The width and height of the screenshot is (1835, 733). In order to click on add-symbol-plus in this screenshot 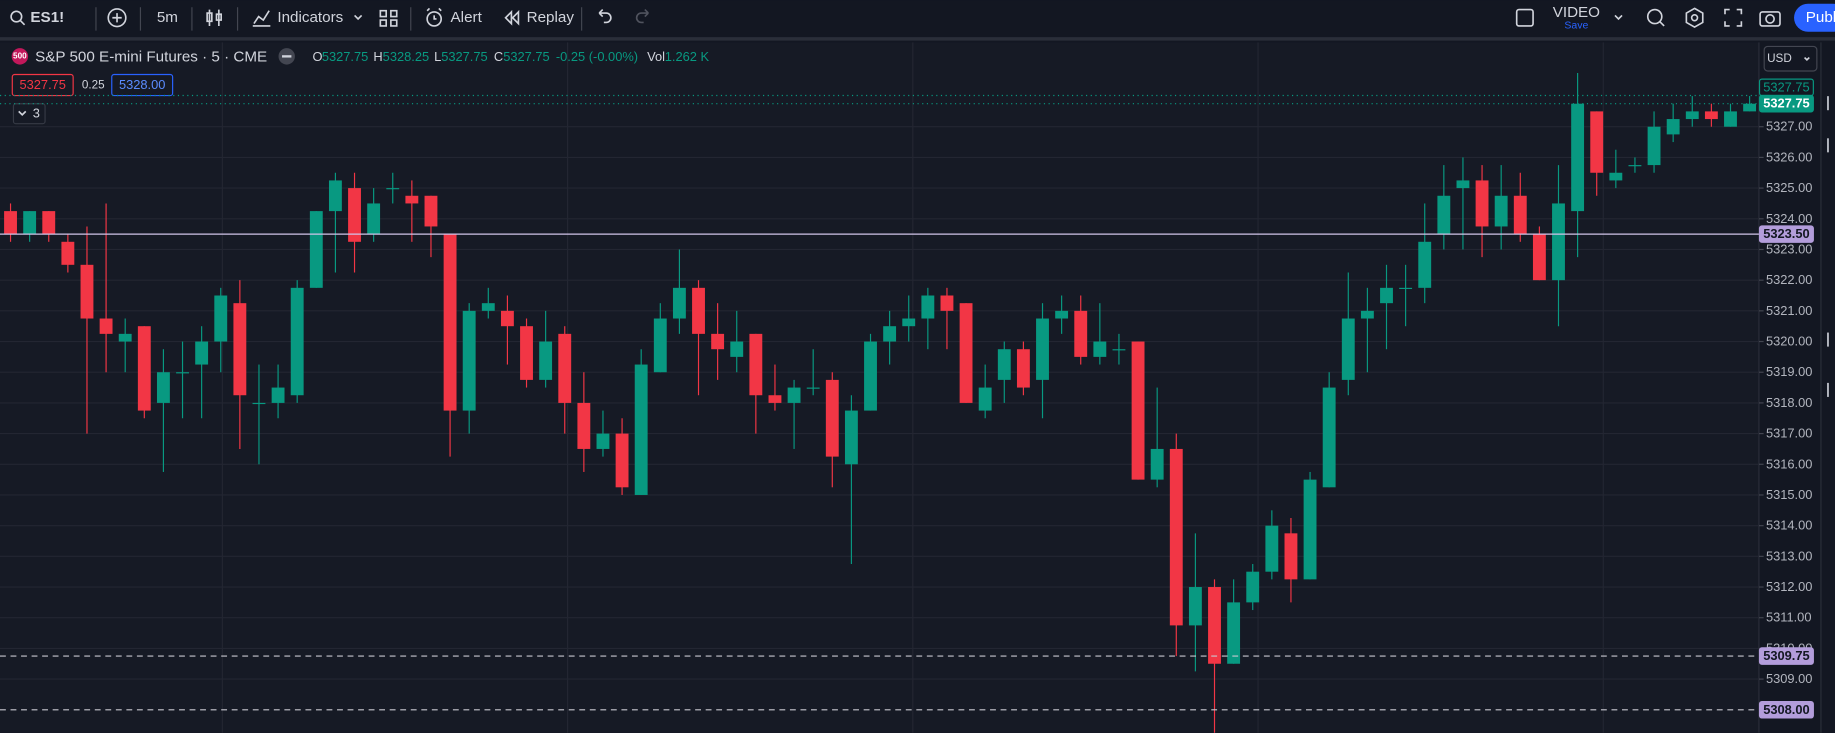, I will do `click(117, 18)`.